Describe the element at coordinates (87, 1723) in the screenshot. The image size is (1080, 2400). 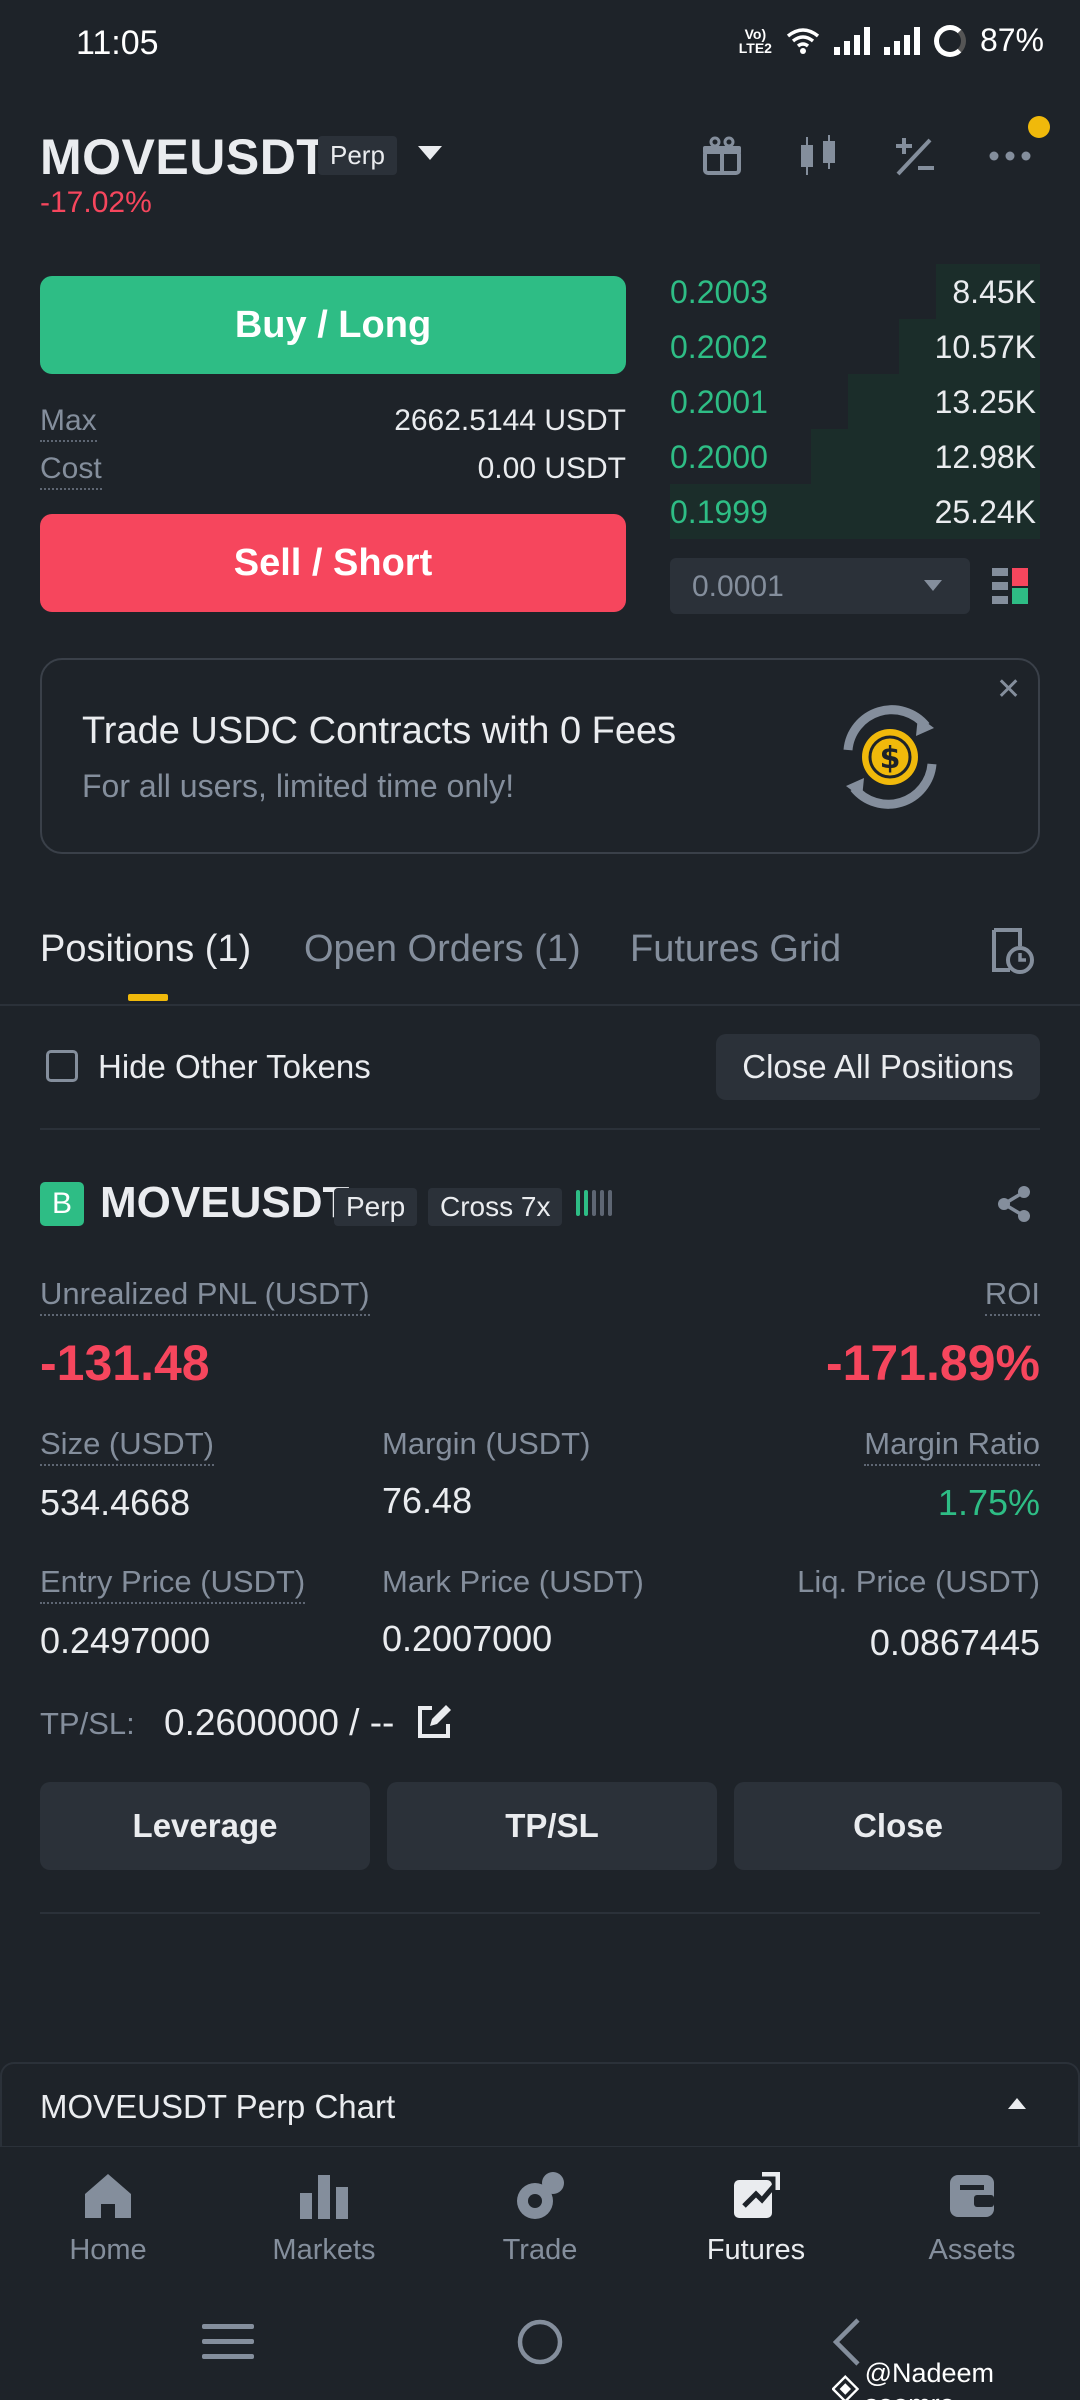
I see `tpsl-label: TP/SL:` at that location.